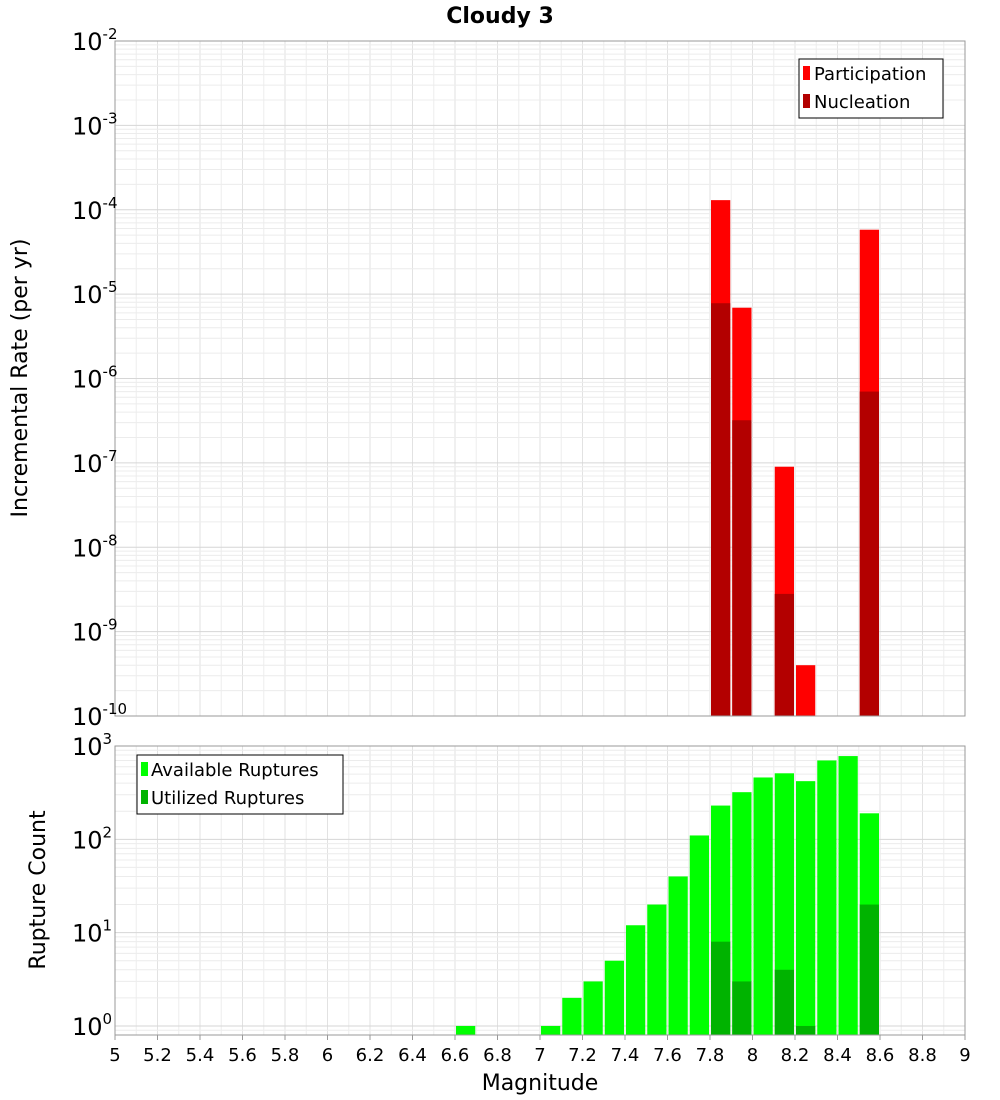 The height and width of the screenshot is (1100, 1000). Describe the element at coordinates (99, 715) in the screenshot. I see `rate-y-tick-label: 10⁻¹⁰` at that location.